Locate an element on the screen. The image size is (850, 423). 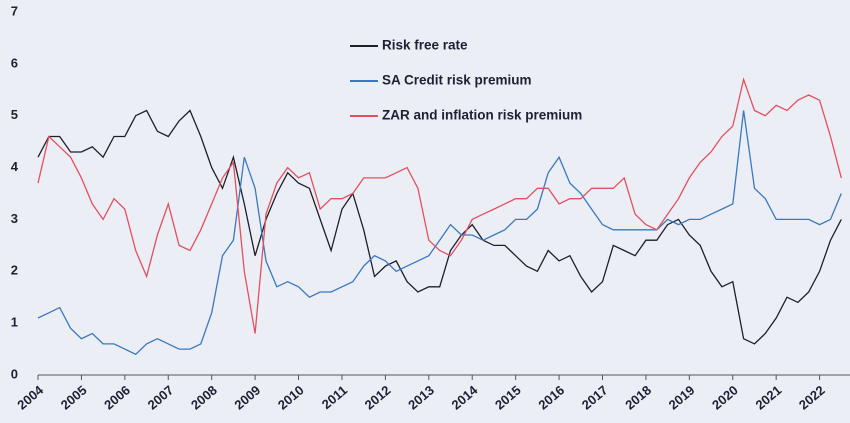
legend-label: SA Credit risk premium is located at coordinates (457, 80).